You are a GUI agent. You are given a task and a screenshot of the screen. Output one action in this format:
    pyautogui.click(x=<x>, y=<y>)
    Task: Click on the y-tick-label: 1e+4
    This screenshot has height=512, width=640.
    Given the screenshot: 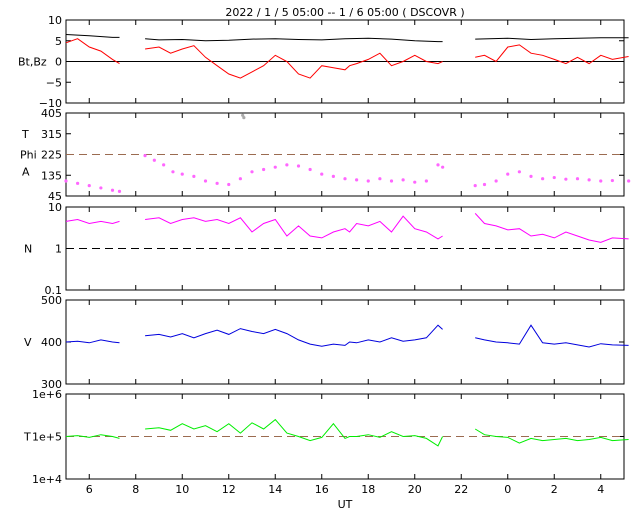 What is the action you would take?
    pyautogui.click(x=47, y=479)
    